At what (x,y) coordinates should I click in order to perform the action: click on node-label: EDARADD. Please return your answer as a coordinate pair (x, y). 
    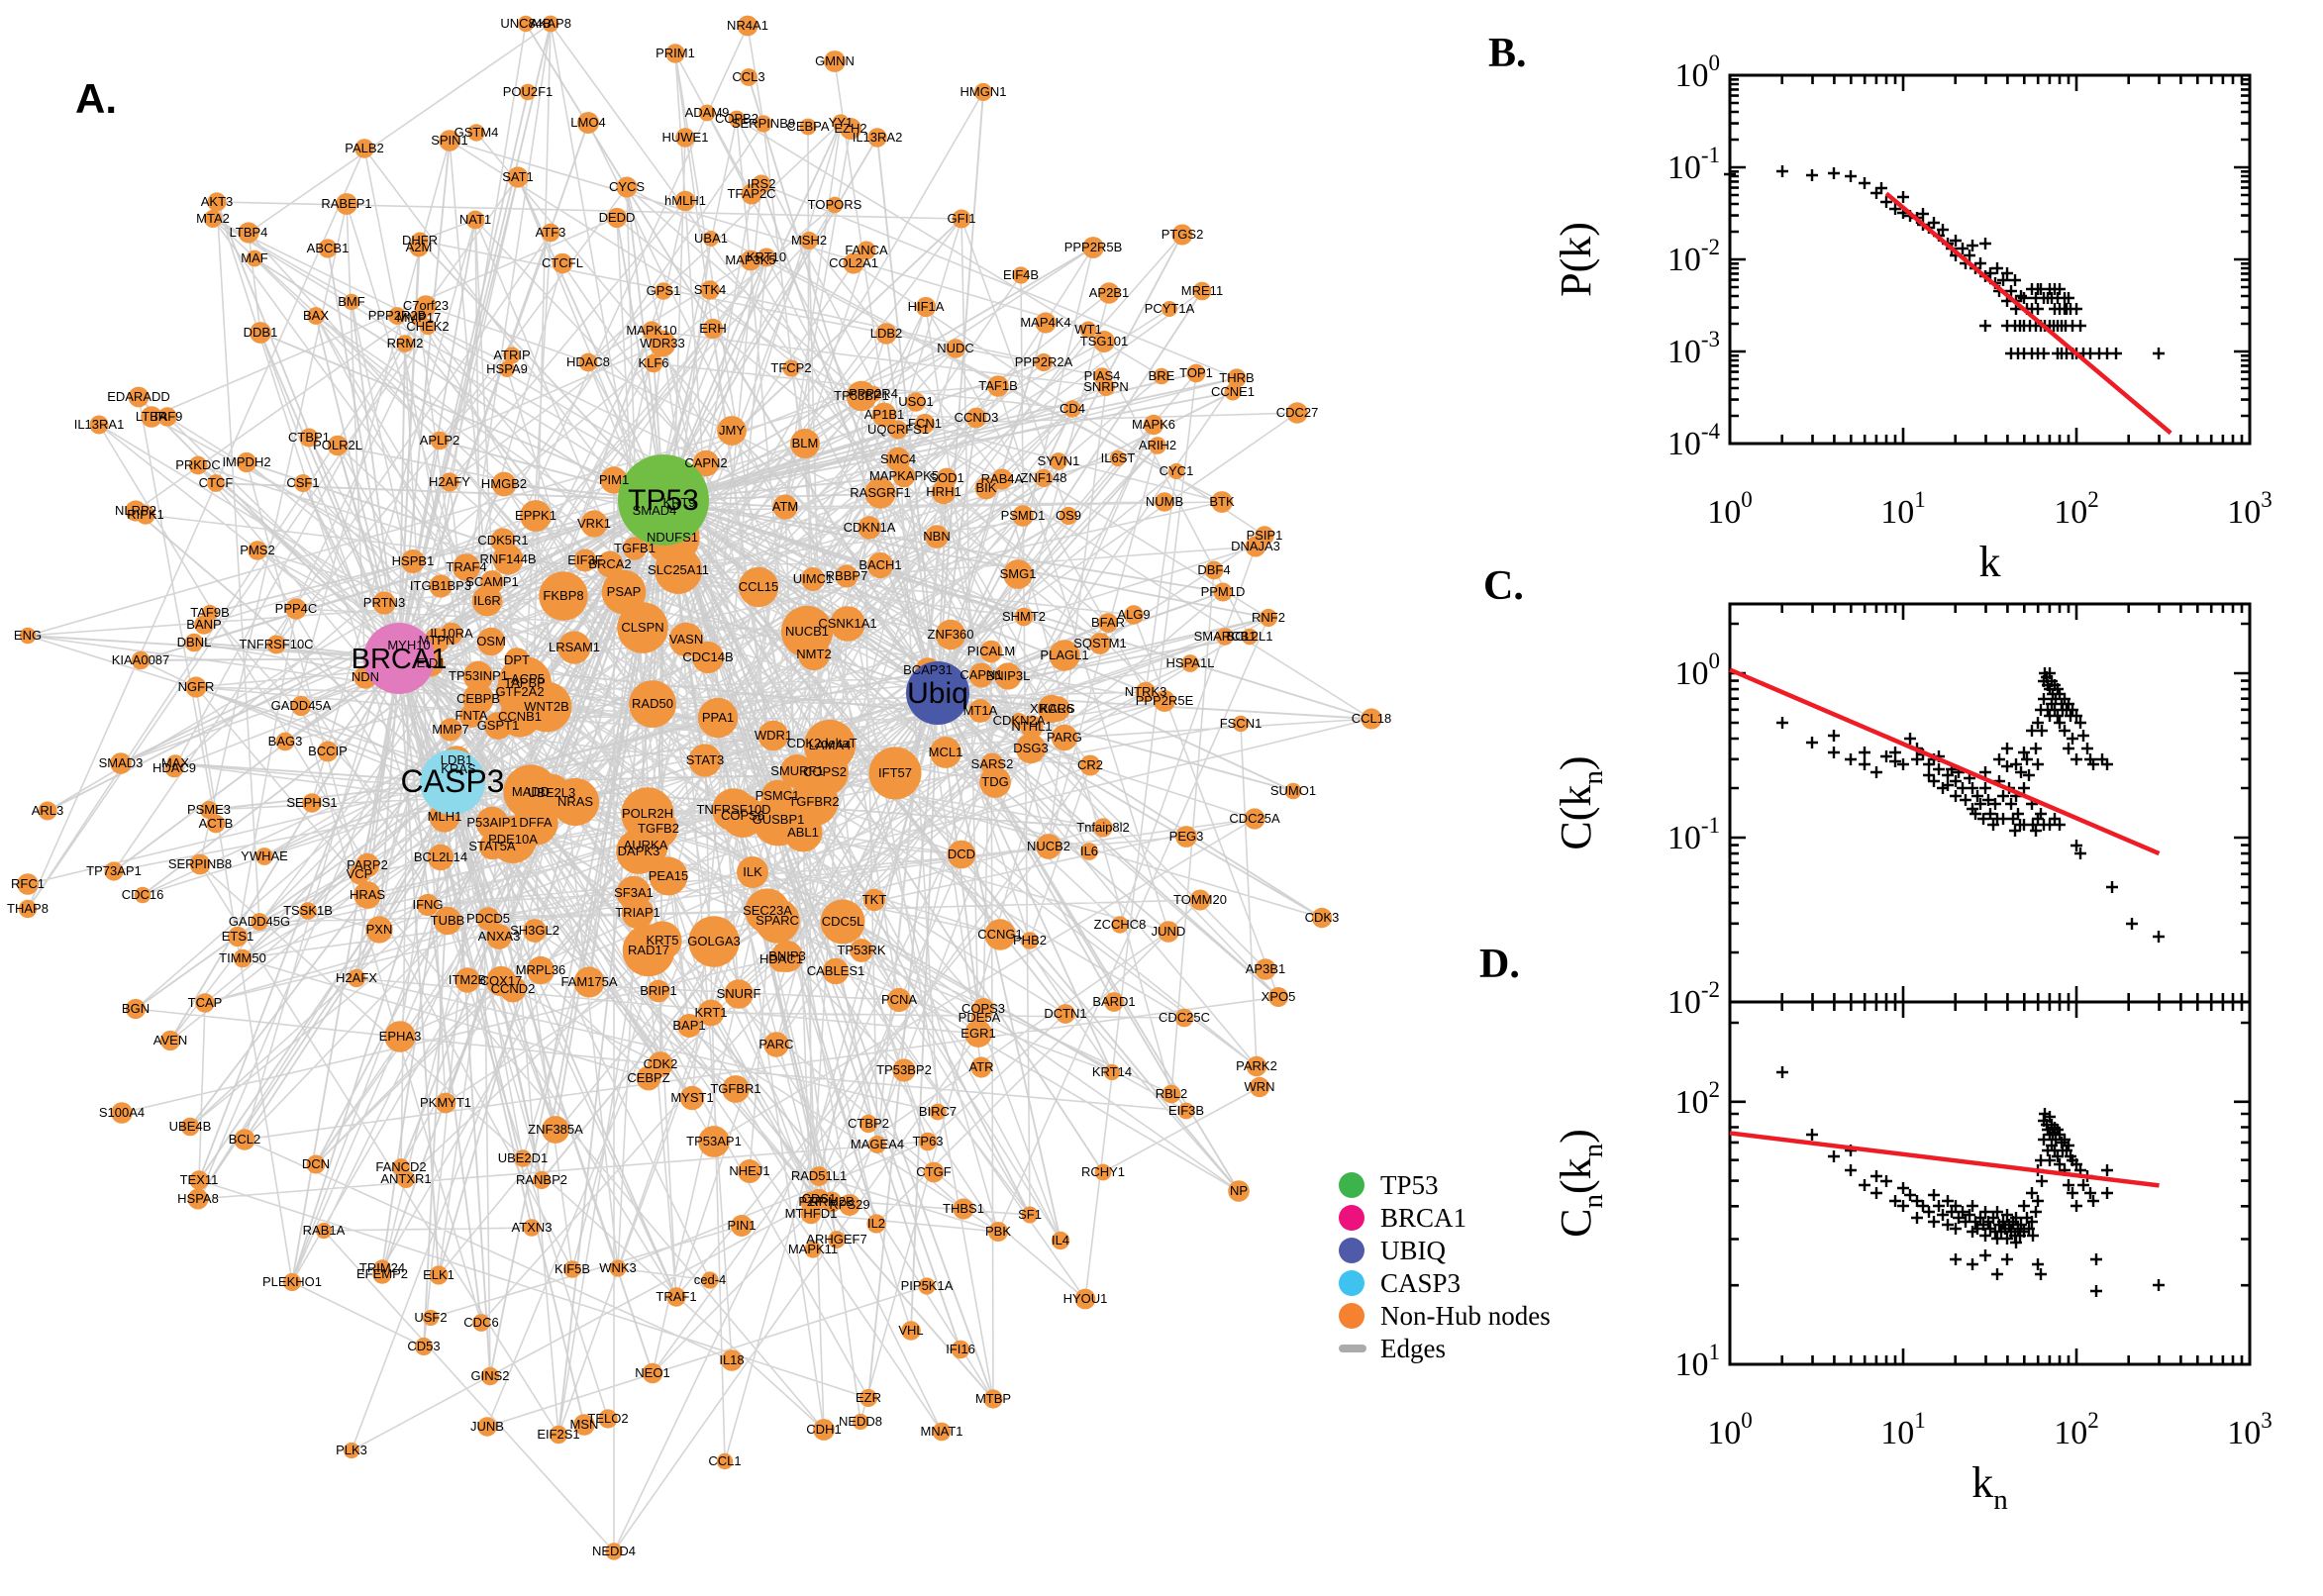
    Looking at the image, I should click on (138, 397).